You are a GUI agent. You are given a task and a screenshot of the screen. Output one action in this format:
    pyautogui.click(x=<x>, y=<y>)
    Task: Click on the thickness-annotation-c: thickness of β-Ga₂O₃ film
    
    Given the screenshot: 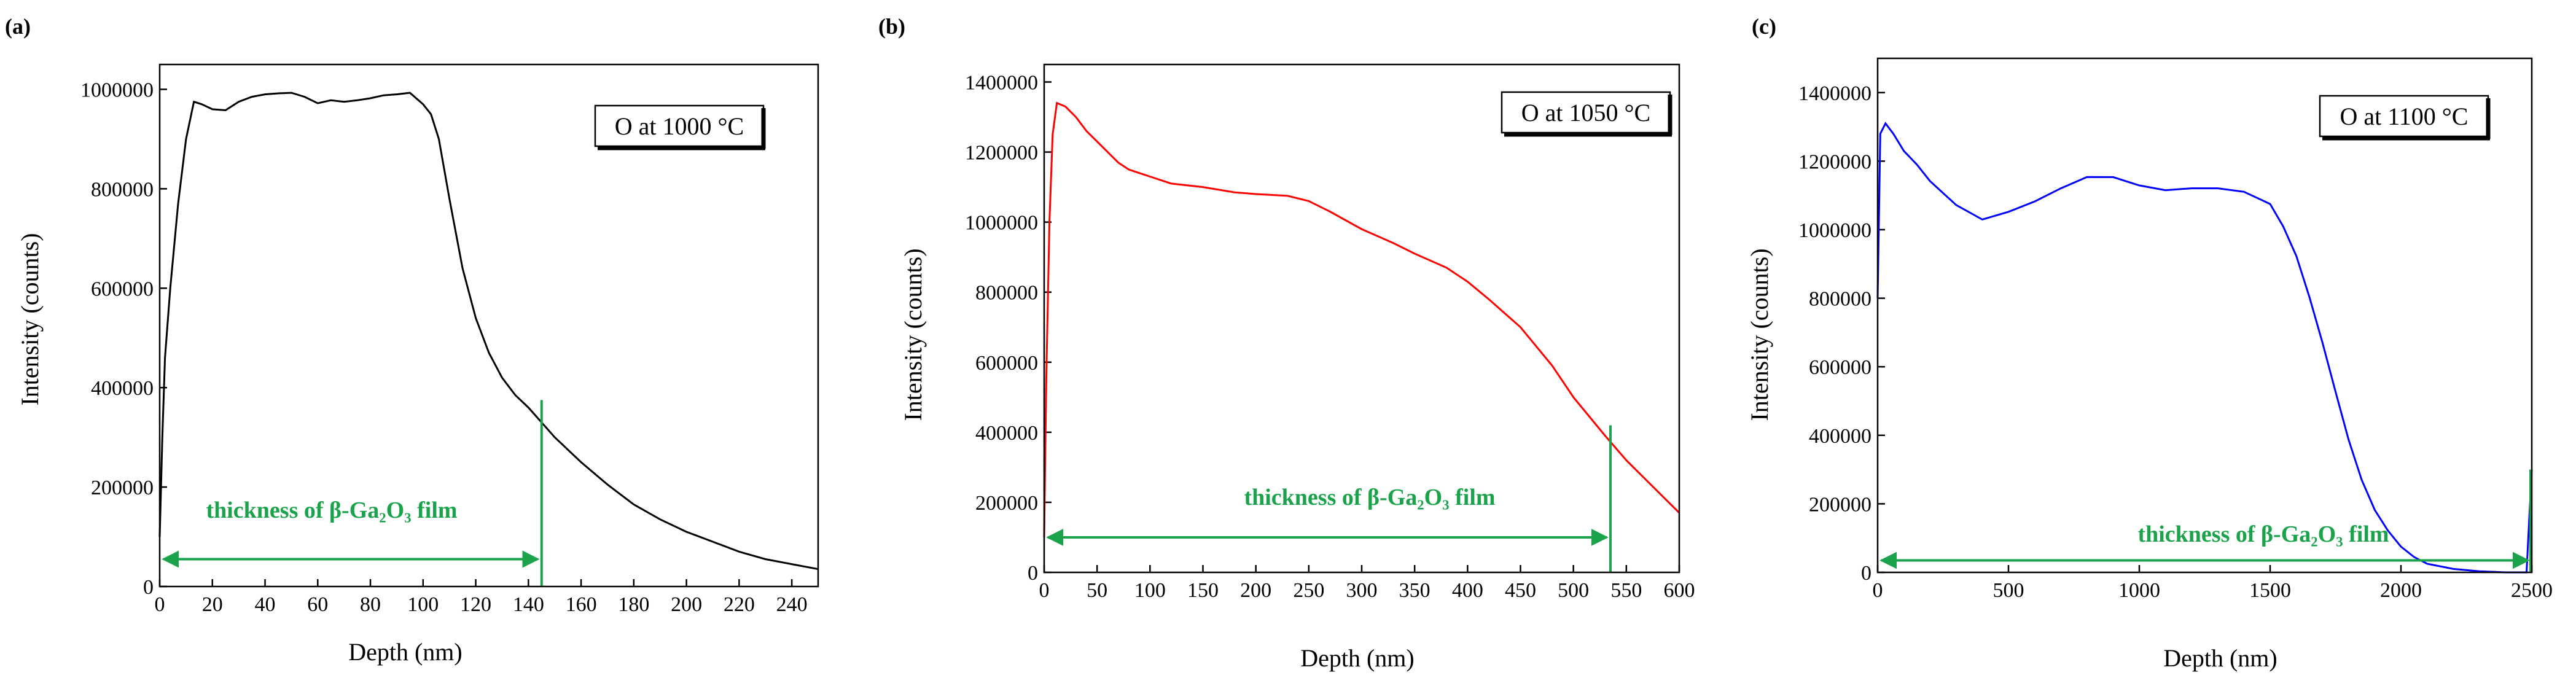 What is the action you would take?
    pyautogui.click(x=2205, y=520)
    